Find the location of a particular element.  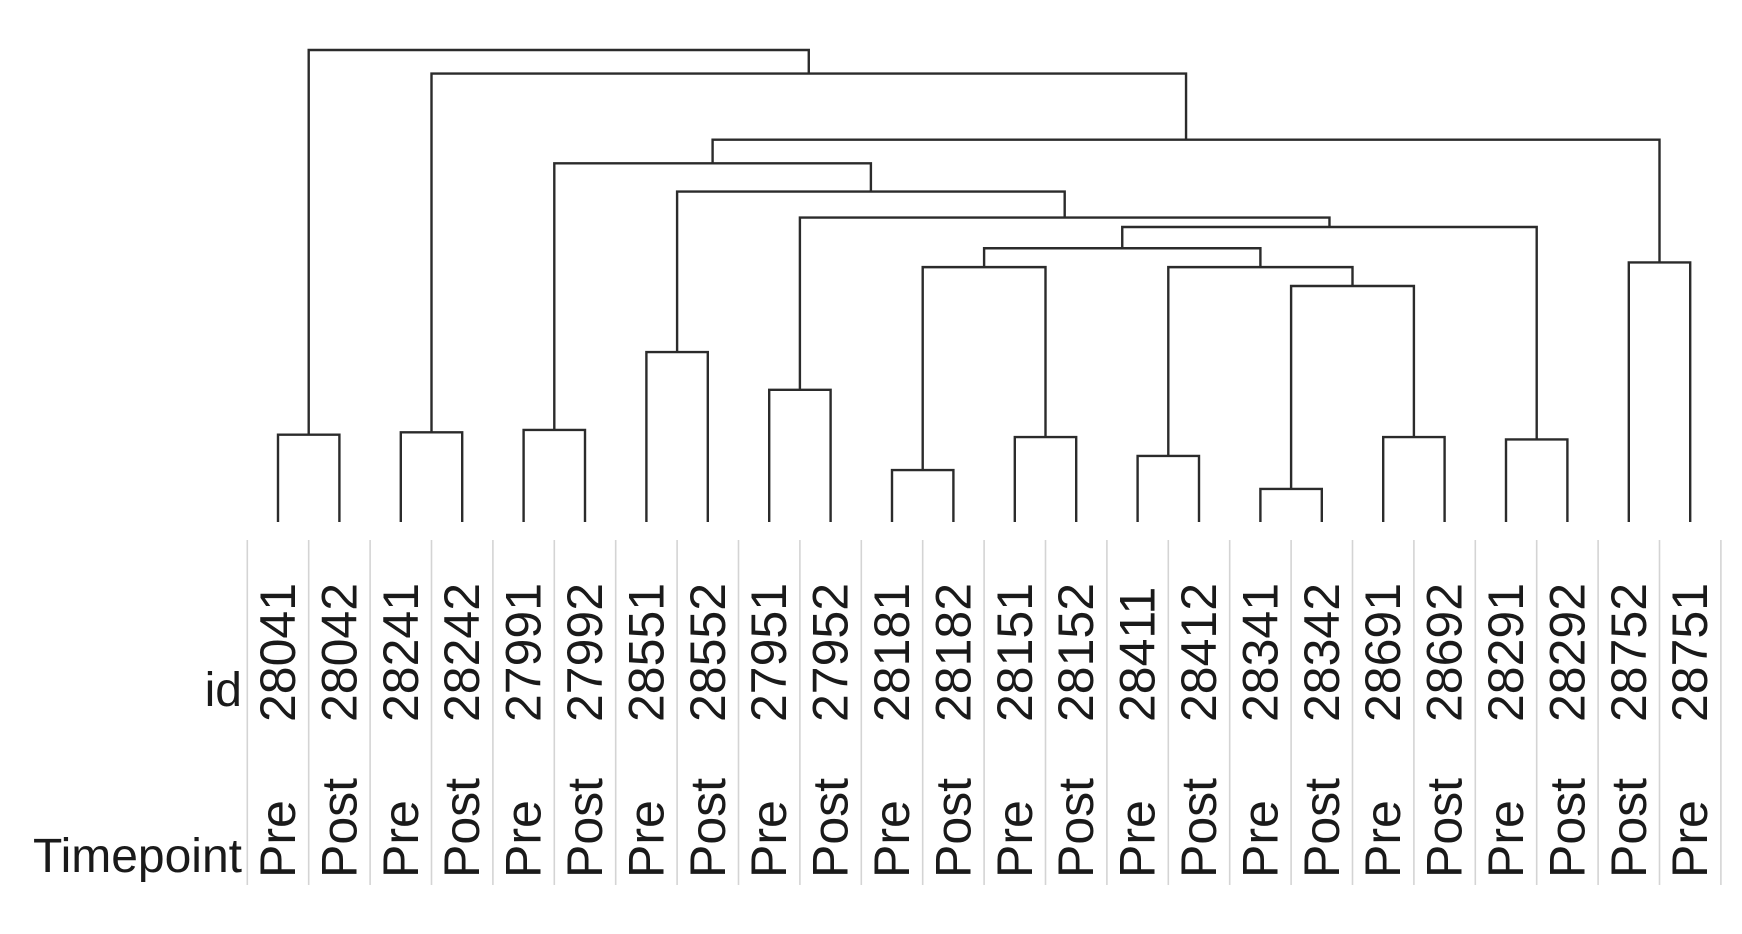

leaf-id-label: 28181 is located at coordinates (892, 652).